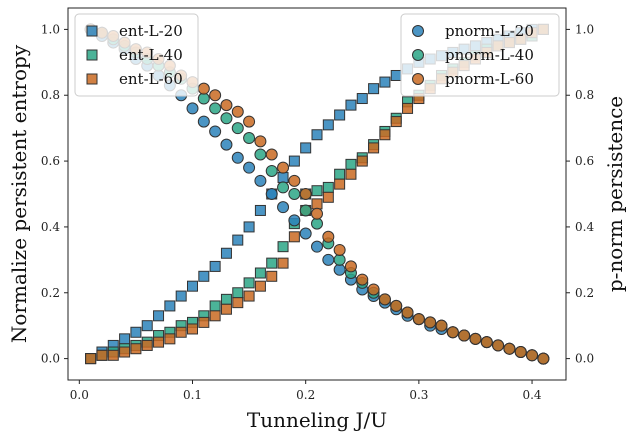 The height and width of the screenshot is (445, 634). What do you see at coordinates (480, 55) in the screenshot?
I see `legend-right: pnorm-L-20 pnorm-L-40 pnorm-L-60` at bounding box center [480, 55].